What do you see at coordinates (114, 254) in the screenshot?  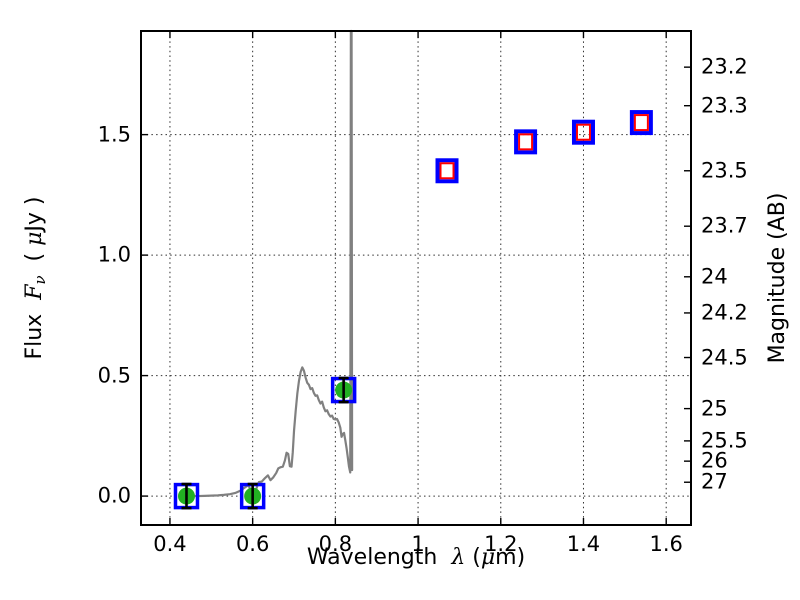 I see `y-tick-label: 1.0` at bounding box center [114, 254].